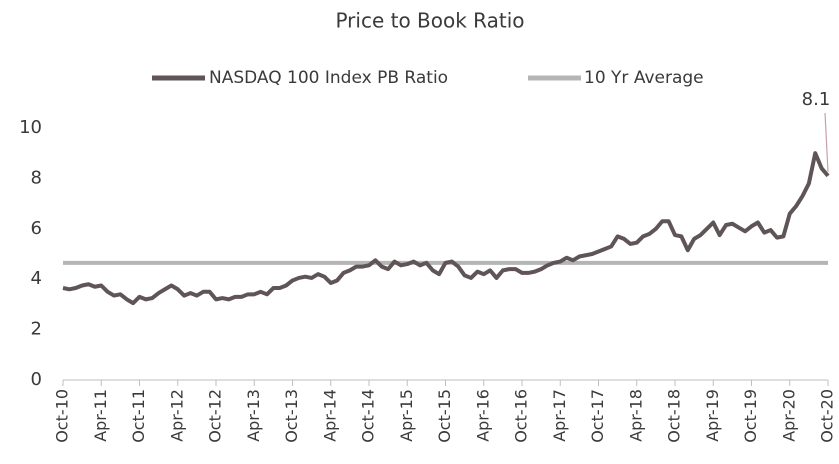 Image resolution: width=839 pixels, height=464 pixels. What do you see at coordinates (100, 415) in the screenshot?
I see `x-tick-label: Apr-11` at bounding box center [100, 415].